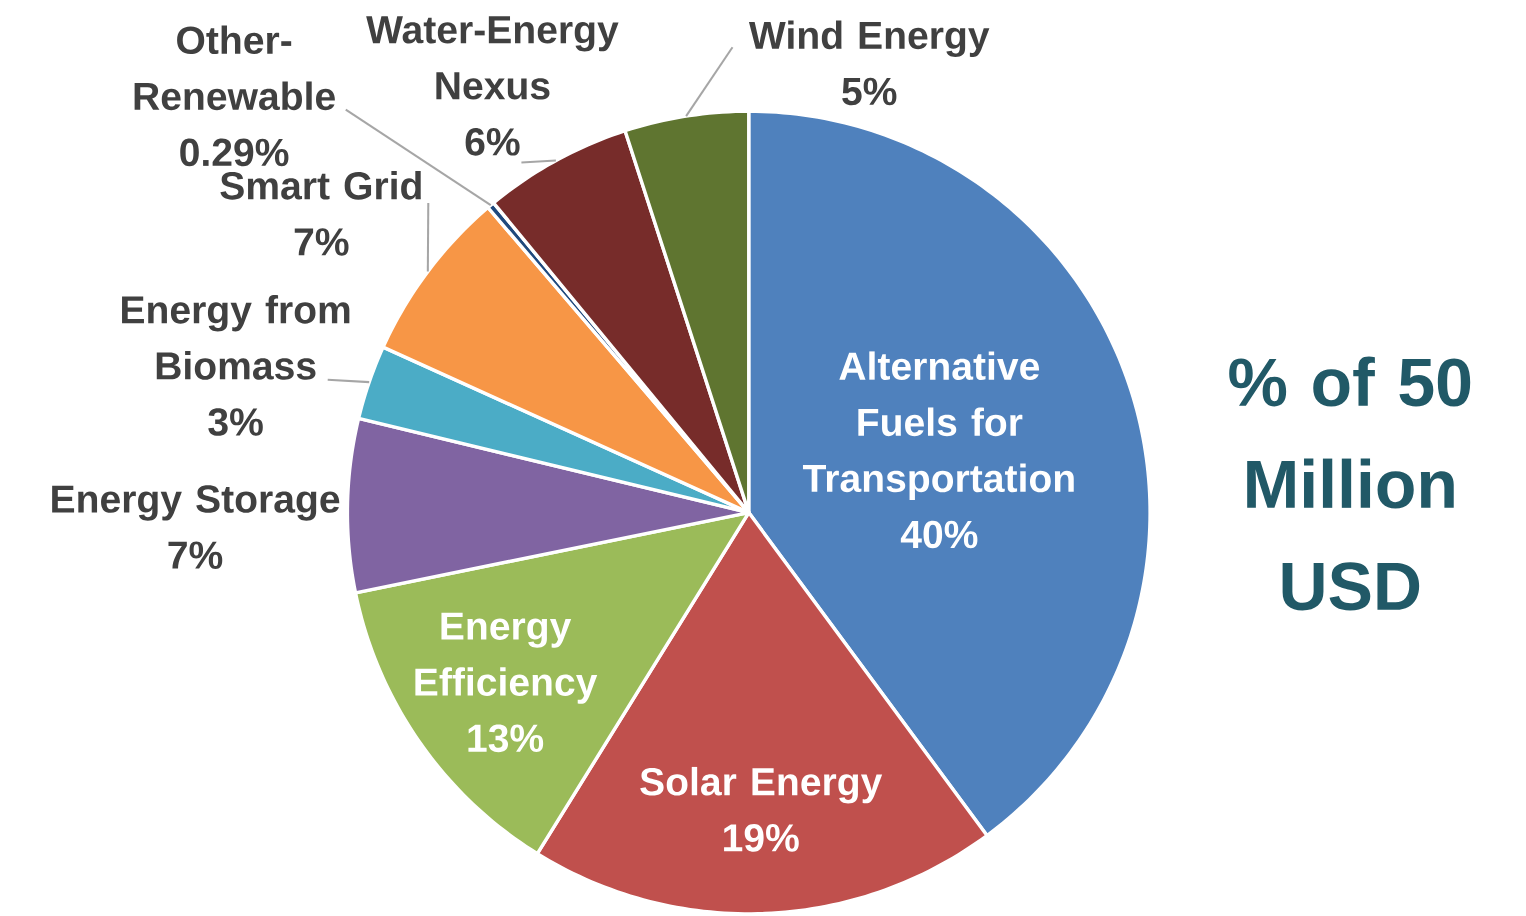 This screenshot has height=916, width=1526. Describe the element at coordinates (869, 39) in the screenshot. I see `slice-label: Wind Energy` at that location.